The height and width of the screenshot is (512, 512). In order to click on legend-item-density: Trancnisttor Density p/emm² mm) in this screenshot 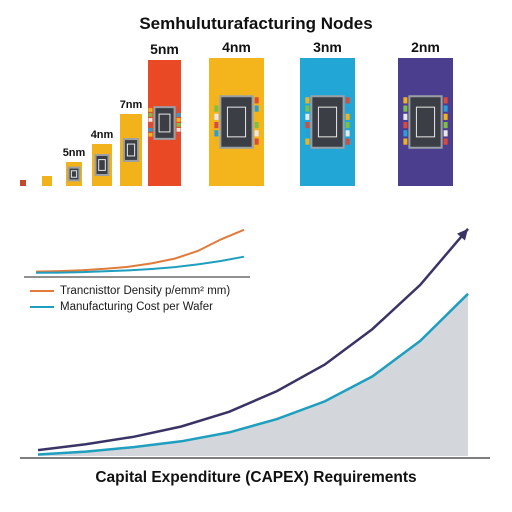, I will do `click(130, 291)`.